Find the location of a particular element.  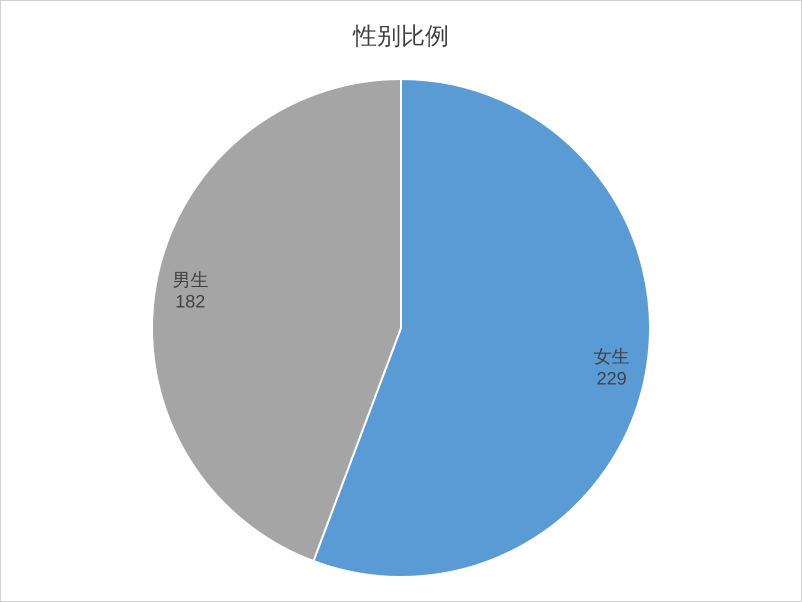

slice-label: 女生 is located at coordinates (612, 356).